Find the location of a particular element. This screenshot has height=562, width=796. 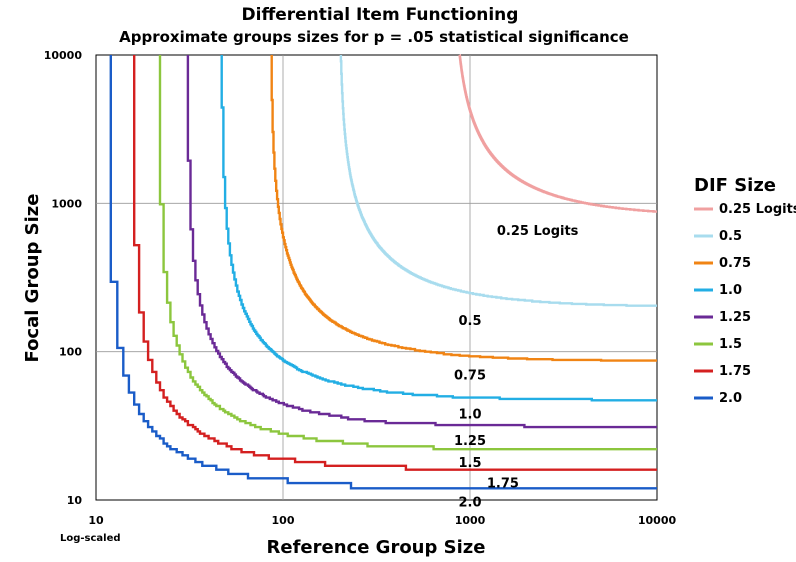

legend-label: 0.25 Logits is located at coordinates (757, 209).